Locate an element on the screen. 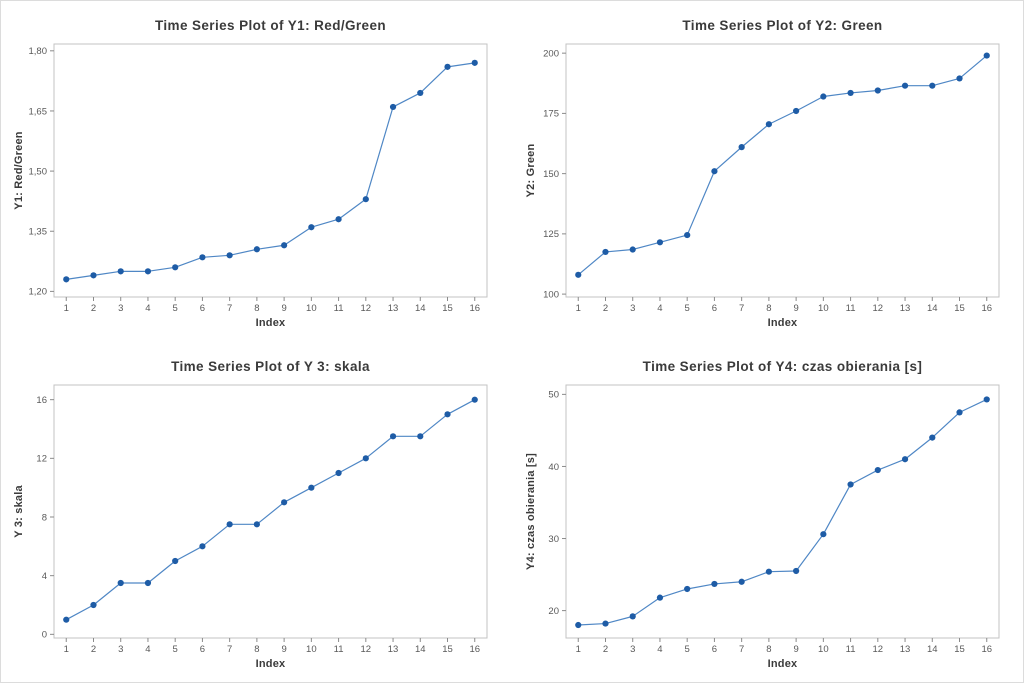  y-axis-label: Y2: Green is located at coordinates (531, 171).